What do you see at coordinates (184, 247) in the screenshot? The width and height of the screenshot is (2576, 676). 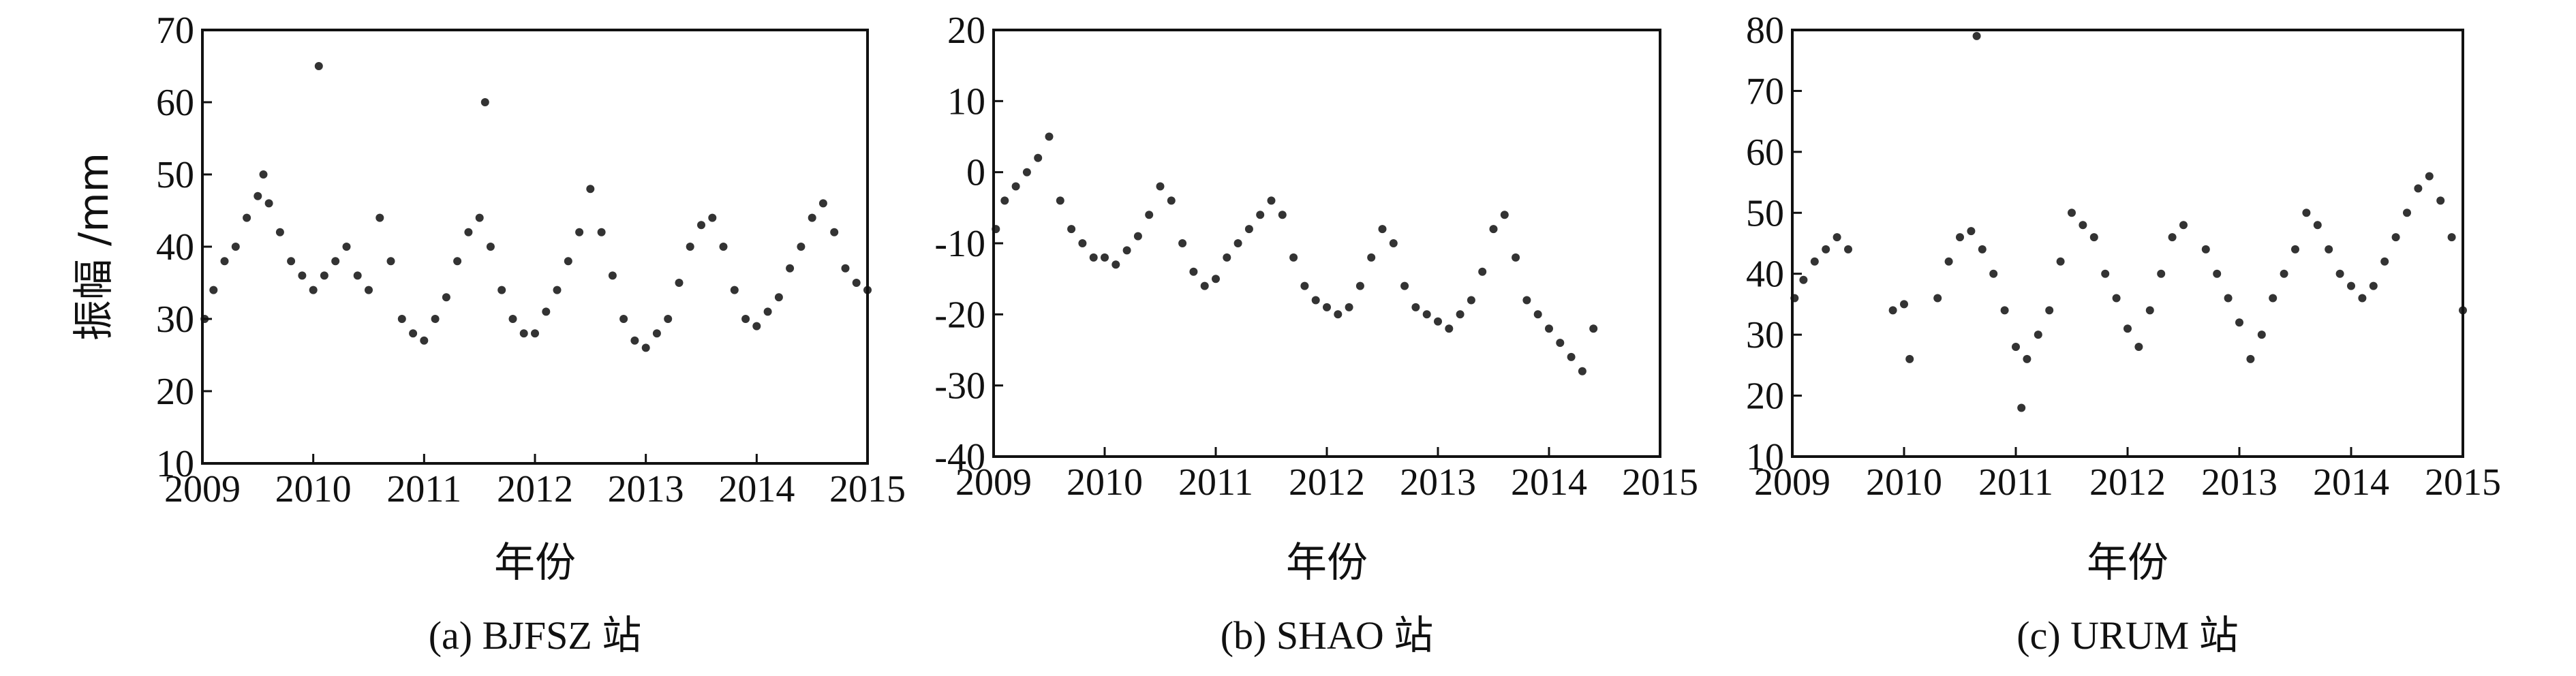 I see `panel-a-yticks: 10 20 30 40 50 60 70` at bounding box center [184, 247].